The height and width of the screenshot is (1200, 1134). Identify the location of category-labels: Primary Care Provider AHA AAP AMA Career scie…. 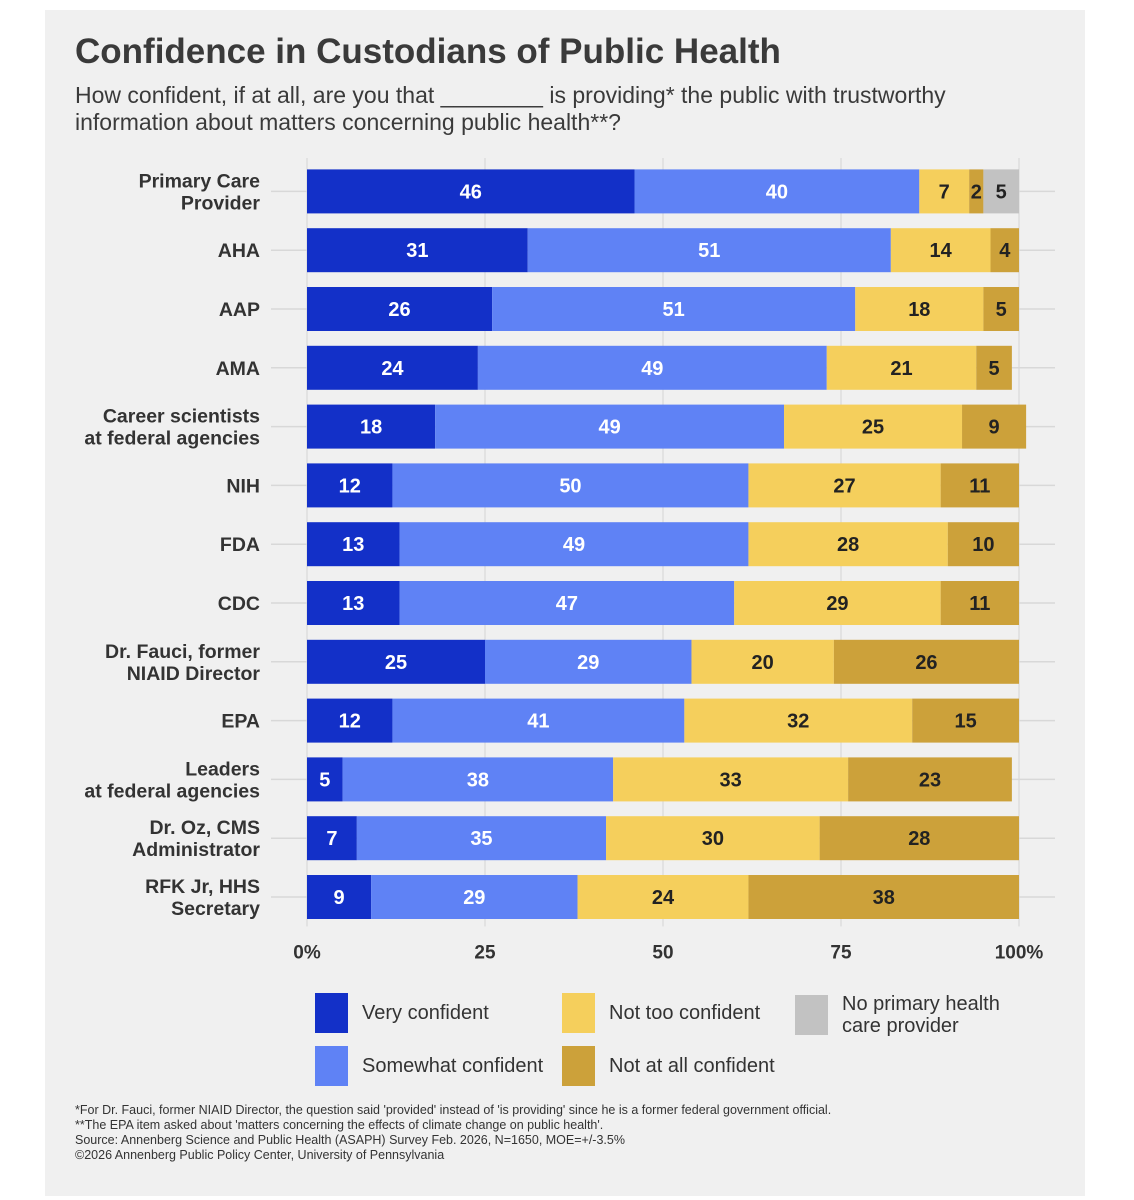
(172, 545).